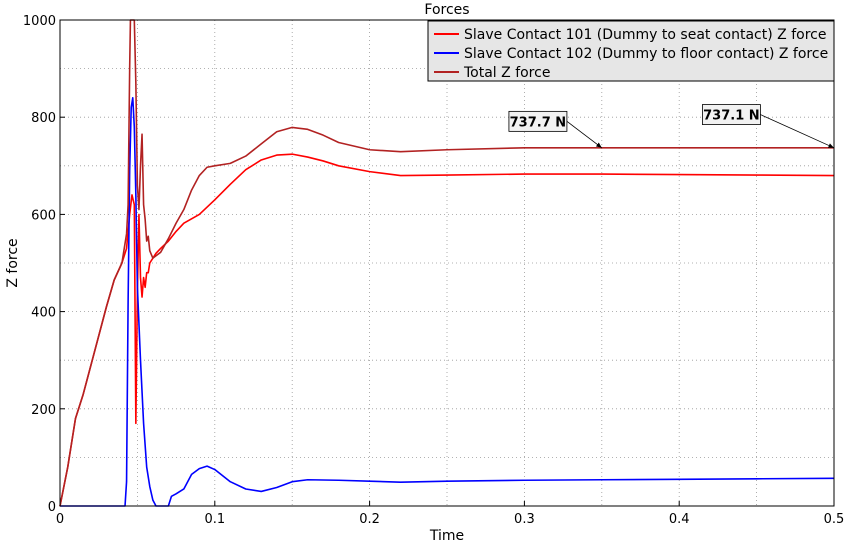 The width and height of the screenshot is (849, 545). I want to click on y-tick-label: 0, so click(52, 507).